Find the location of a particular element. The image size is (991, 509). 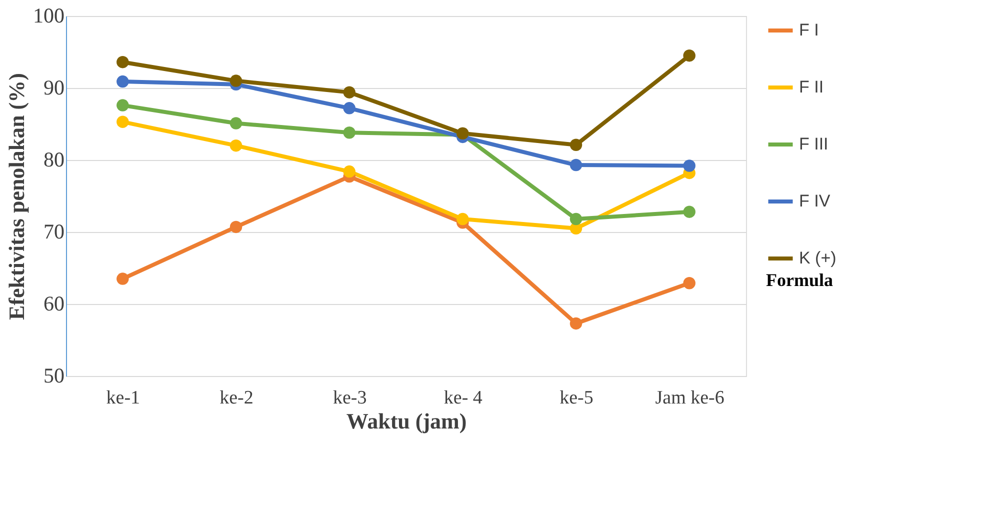

legend-label: K (+) is located at coordinates (817, 258).